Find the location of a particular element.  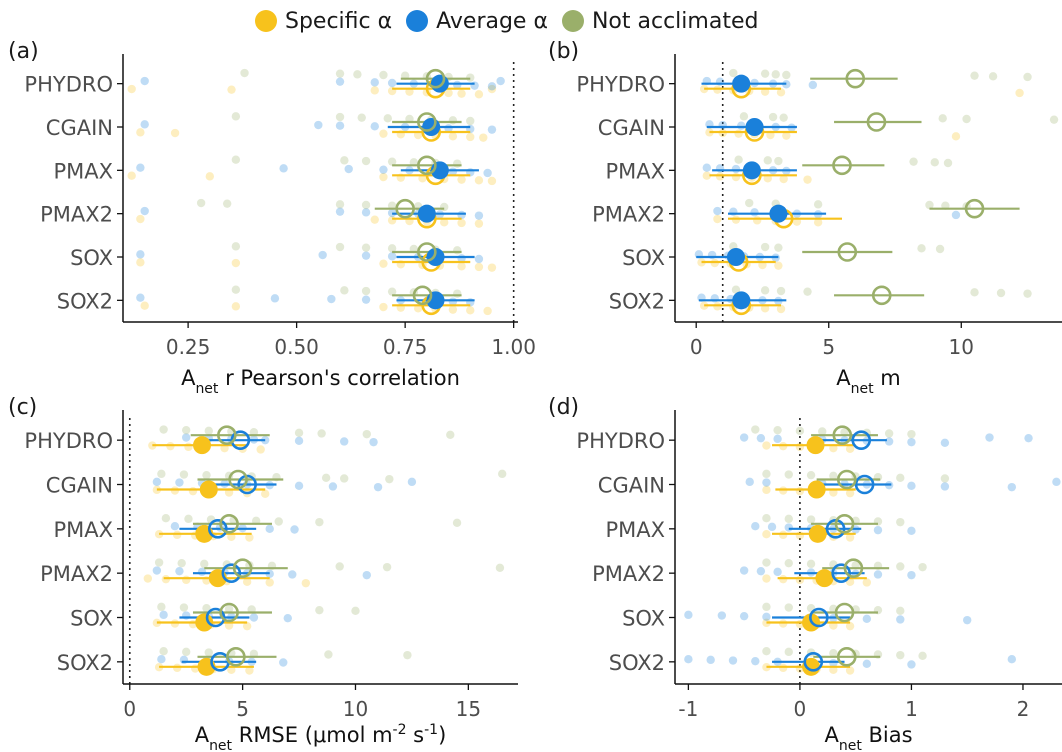

category-label: PMAX2 is located at coordinates (76, 574).